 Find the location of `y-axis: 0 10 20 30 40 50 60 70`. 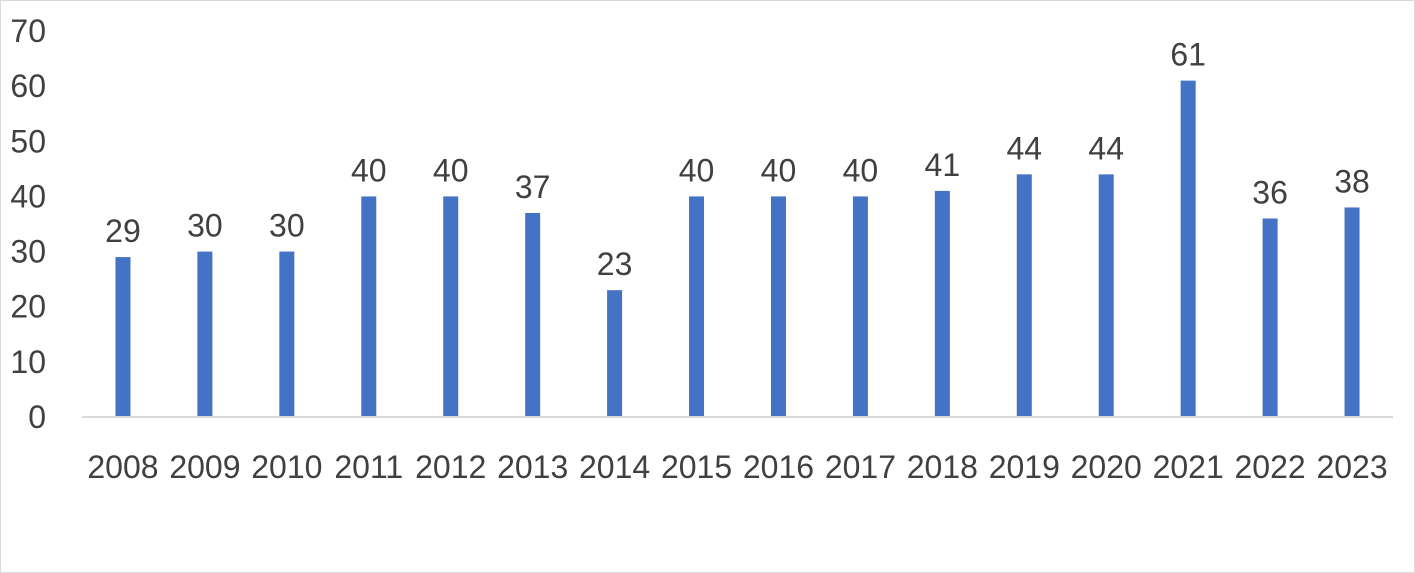

y-axis: 0 10 20 30 40 50 60 70 is located at coordinates (28, 224).